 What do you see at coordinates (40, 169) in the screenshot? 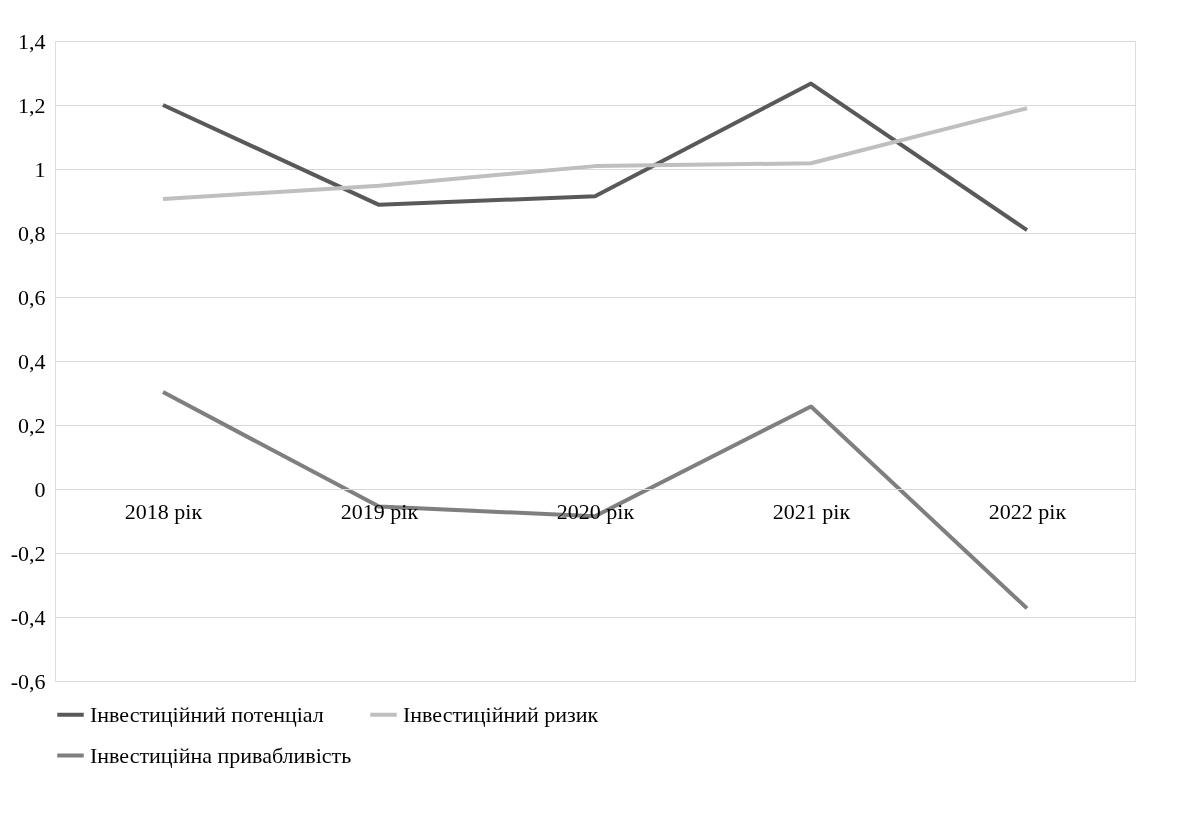
I see `y-tick-label: 1` at bounding box center [40, 169].